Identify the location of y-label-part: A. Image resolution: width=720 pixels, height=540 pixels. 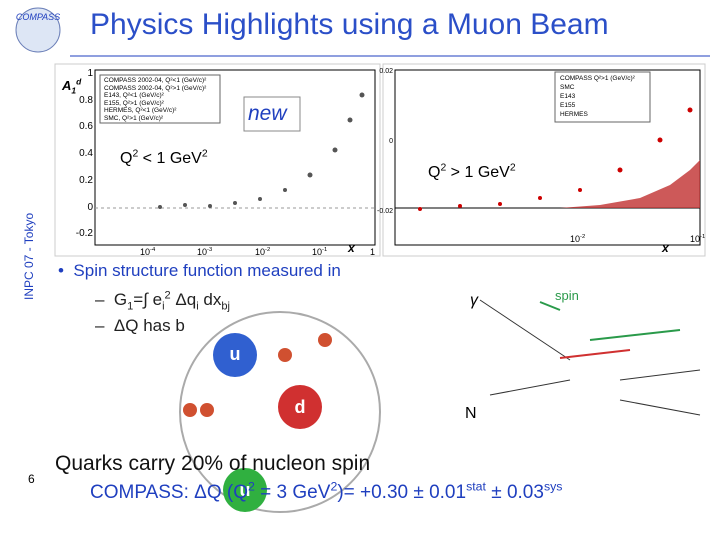
(67, 85).